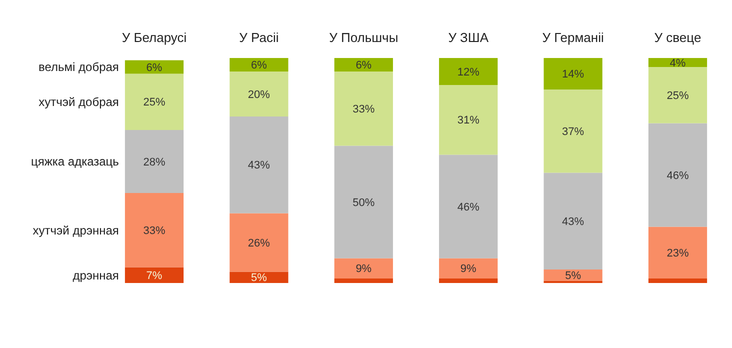 This screenshot has height=348, width=732. I want to click on data-label: 20%, so click(259, 94).